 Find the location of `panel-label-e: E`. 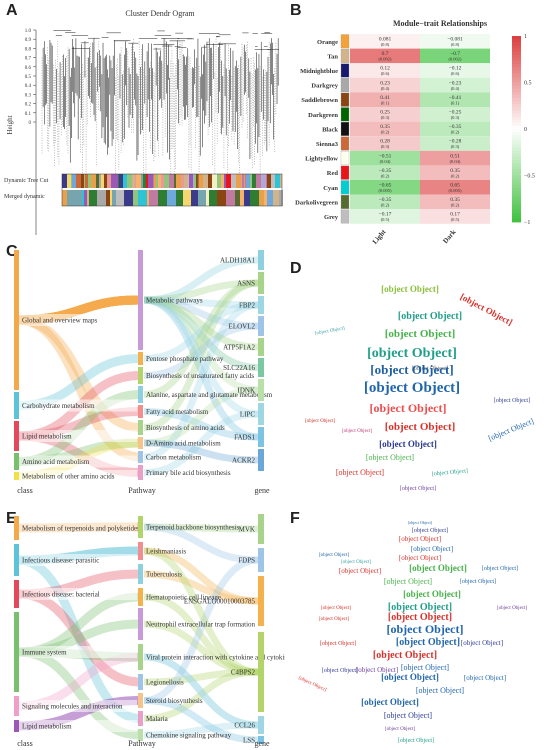

panel-label-e: E is located at coordinates (11, 518).